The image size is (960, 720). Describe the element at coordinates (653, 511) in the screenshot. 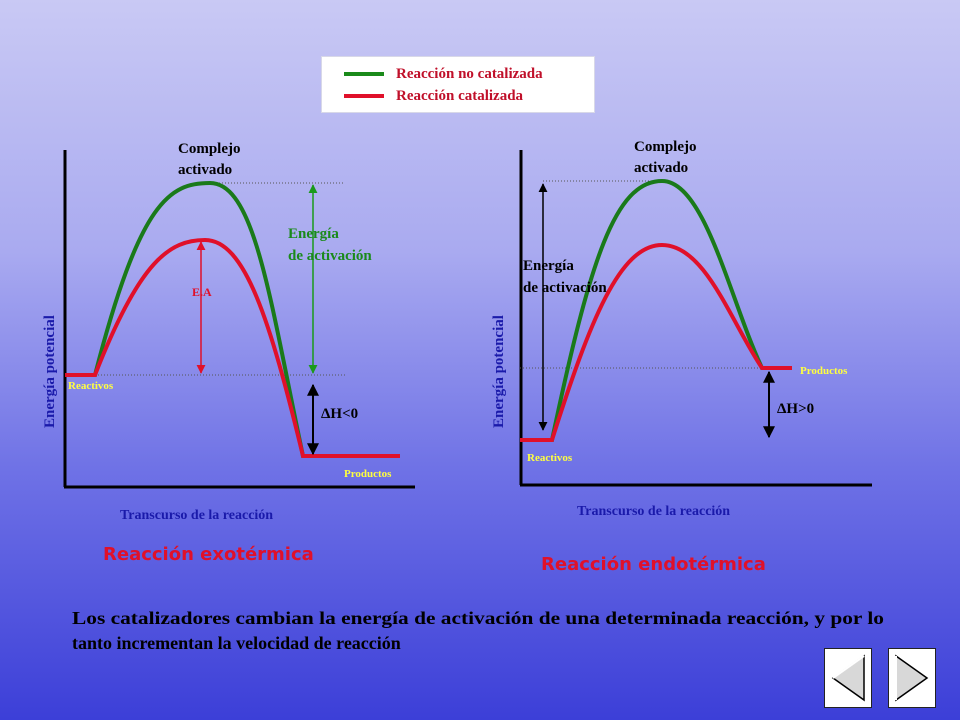

I see `endo-x-label: Transcurso de la reacción` at that location.